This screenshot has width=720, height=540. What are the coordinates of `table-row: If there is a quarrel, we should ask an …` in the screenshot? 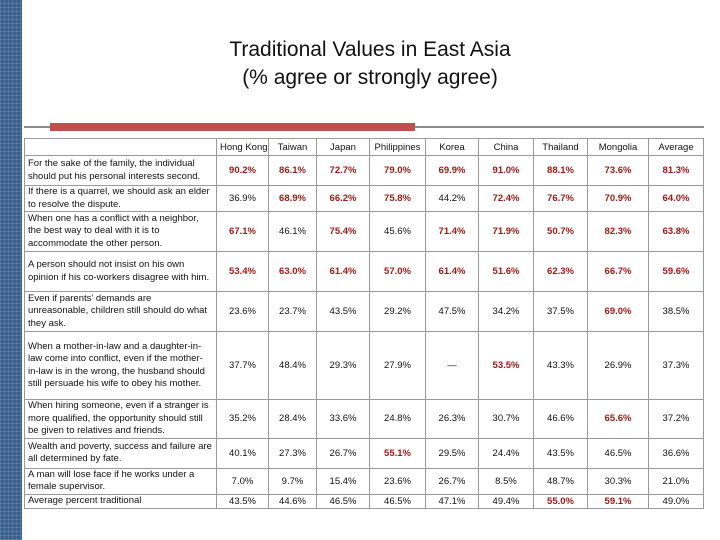 It's located at (364, 198).